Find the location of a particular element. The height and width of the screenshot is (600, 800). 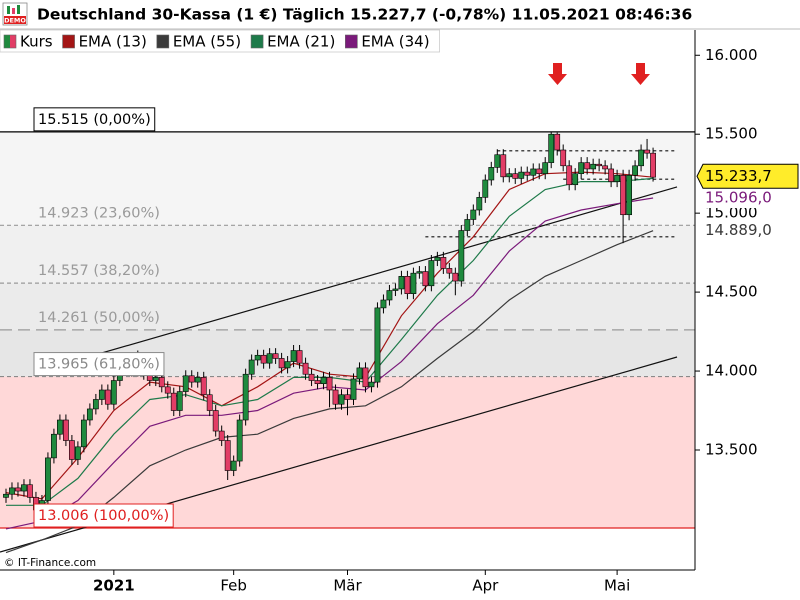

fib-label: 14.557 (38,20%) is located at coordinates (99, 271).